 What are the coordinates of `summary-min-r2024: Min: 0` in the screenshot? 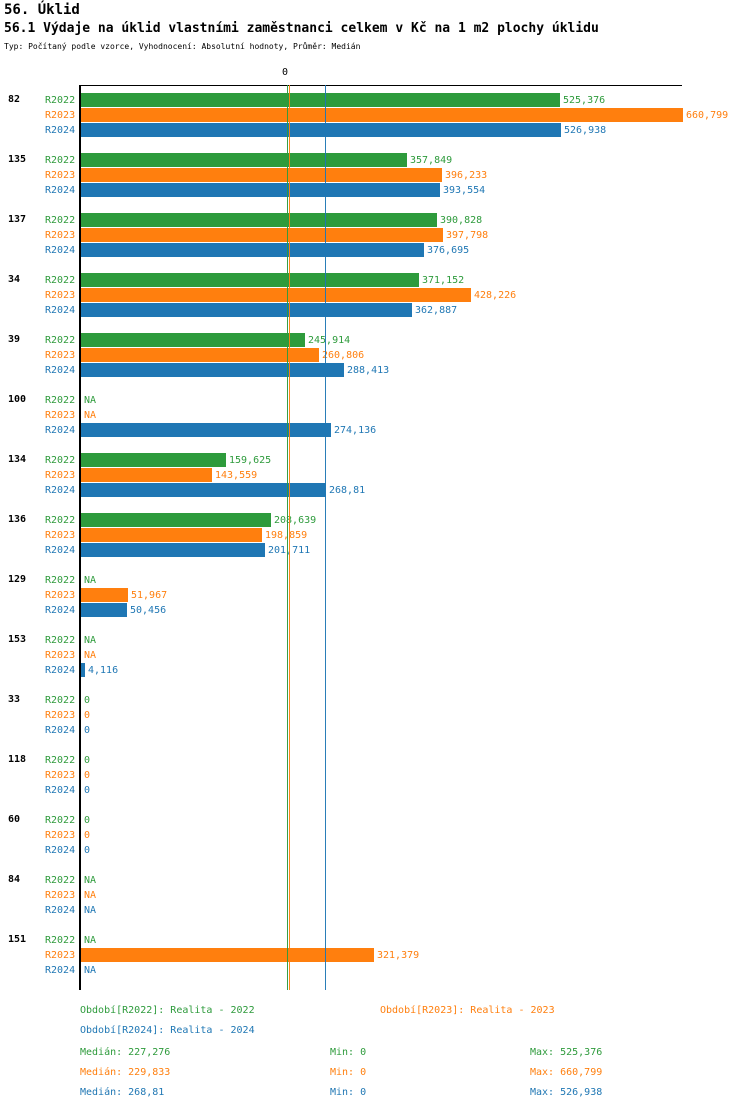 It's located at (348, 1092).